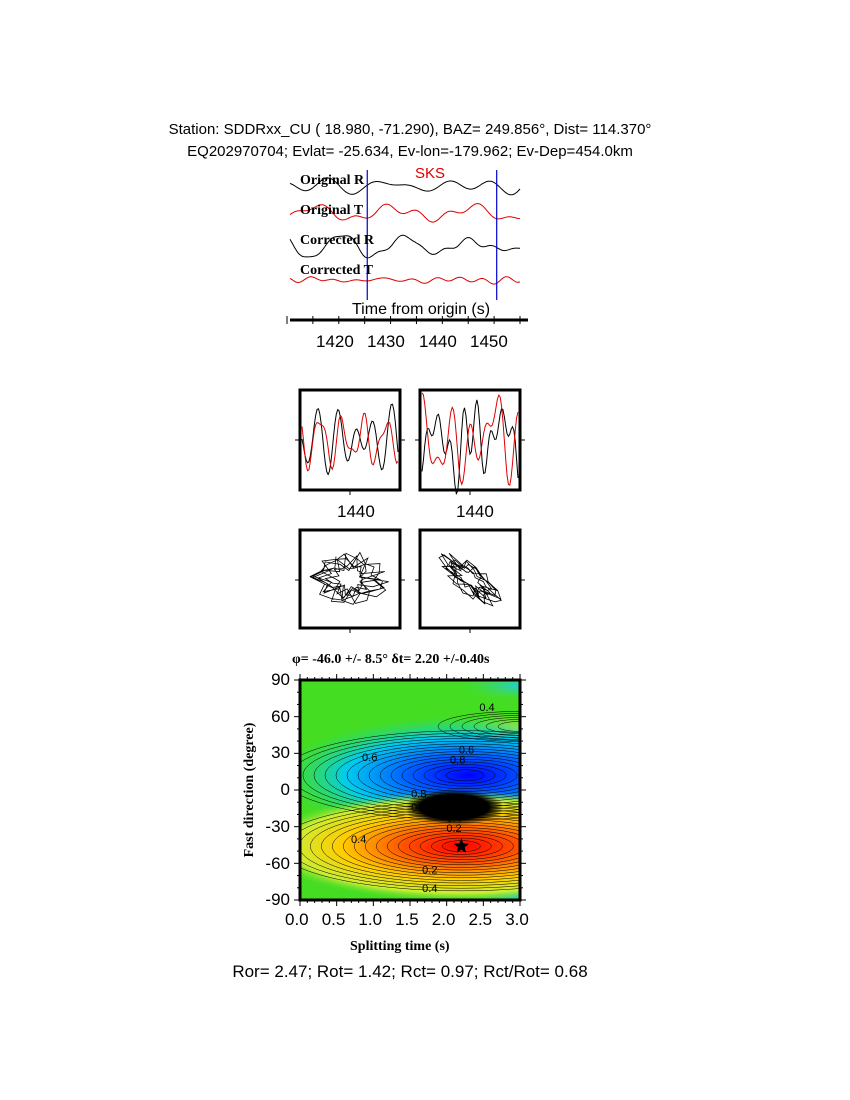  What do you see at coordinates (405, 213) in the screenshot?
I see `original-t-trace` at bounding box center [405, 213].